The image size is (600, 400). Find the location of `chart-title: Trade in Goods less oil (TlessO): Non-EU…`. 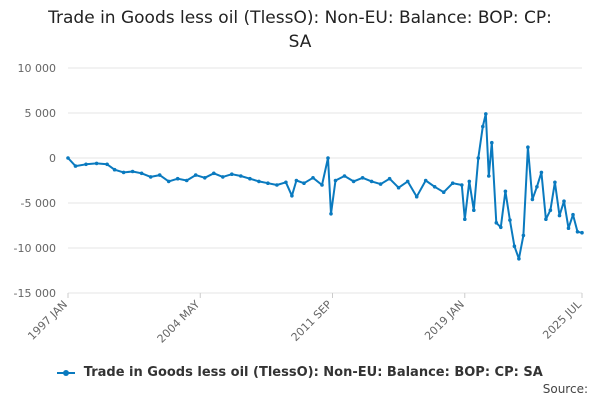

chart-title: Trade in Goods less oil (TlessO): Non-EU… is located at coordinates (300, 30).